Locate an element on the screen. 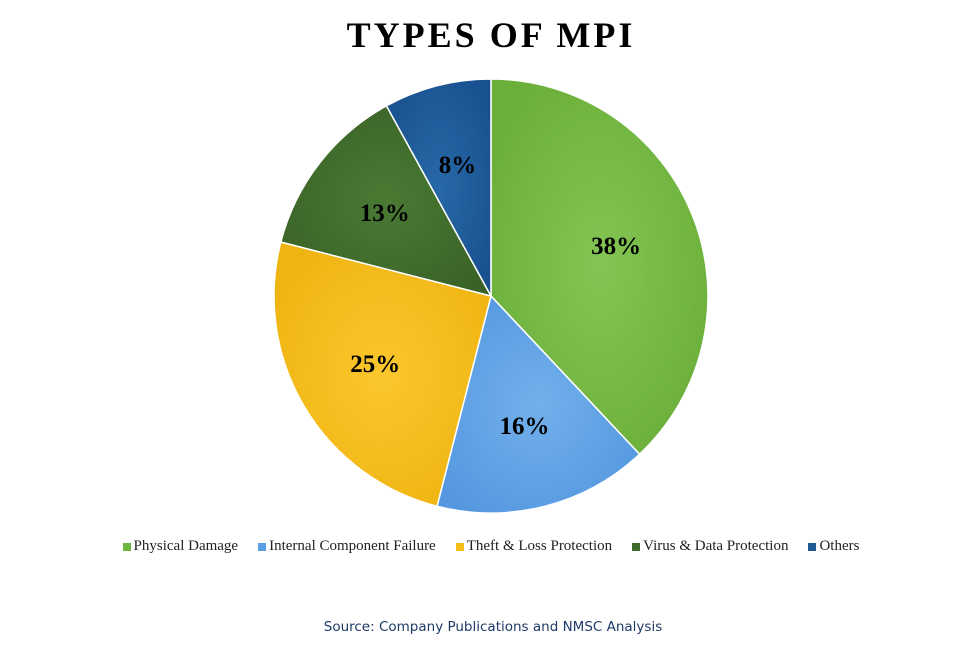  legend-item-internal-component-failure: Internal Component Failure is located at coordinates (347, 546).